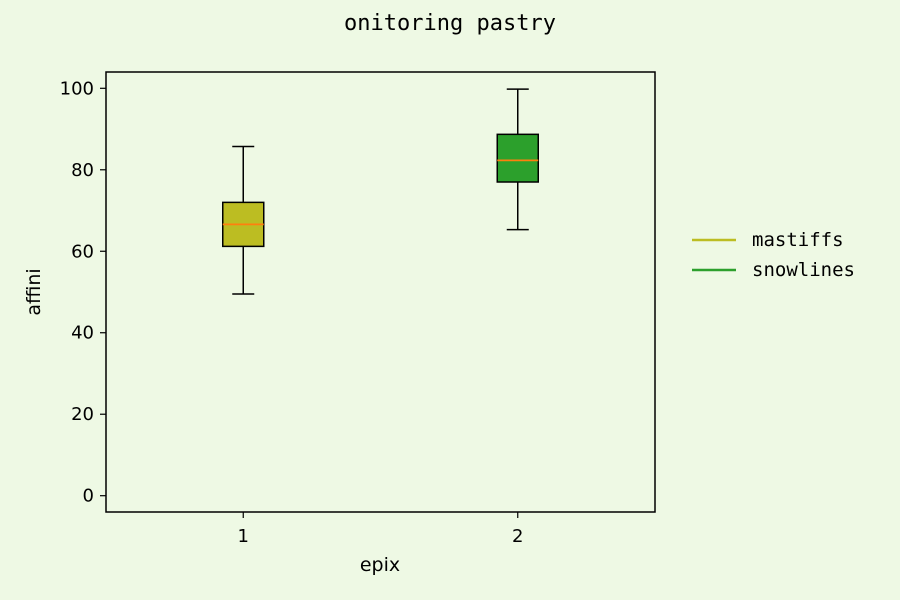 The image size is (900, 600). I want to click on y-tick-label: 80, so click(82, 170).